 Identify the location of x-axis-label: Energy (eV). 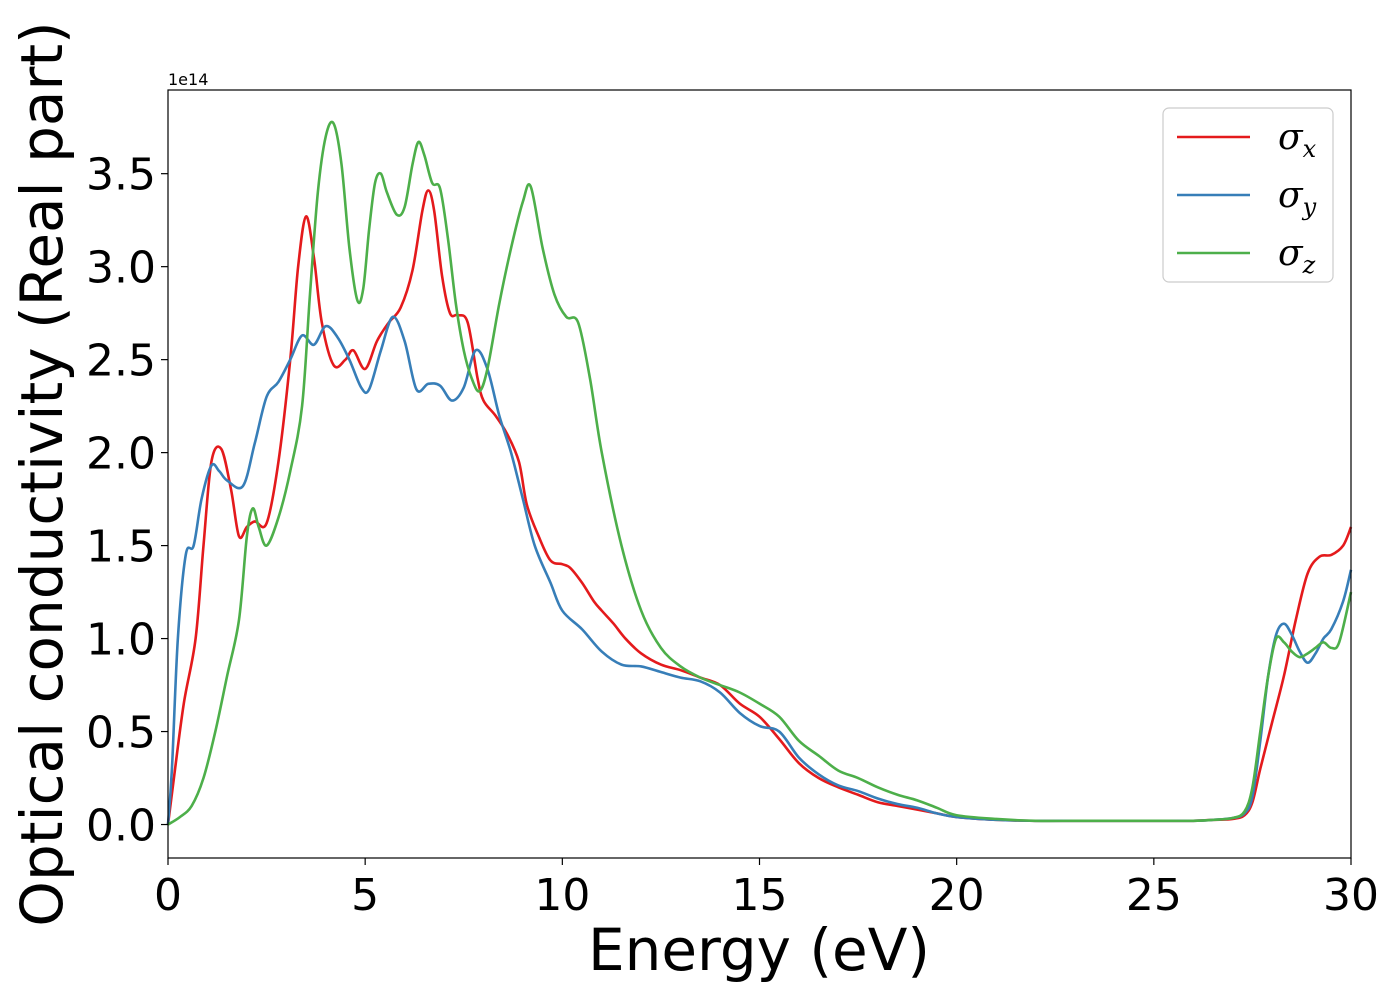
(759, 950).